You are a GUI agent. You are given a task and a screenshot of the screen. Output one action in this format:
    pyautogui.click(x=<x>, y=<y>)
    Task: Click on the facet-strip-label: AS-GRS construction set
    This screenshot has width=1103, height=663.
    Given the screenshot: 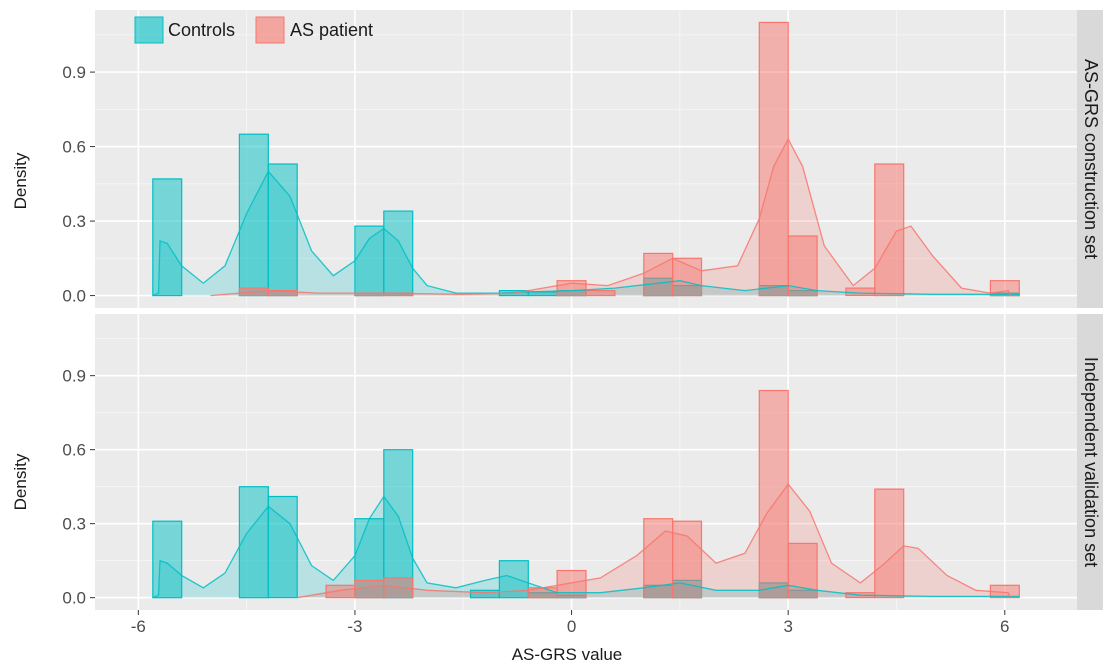 What is the action you would take?
    pyautogui.click(x=1091, y=159)
    